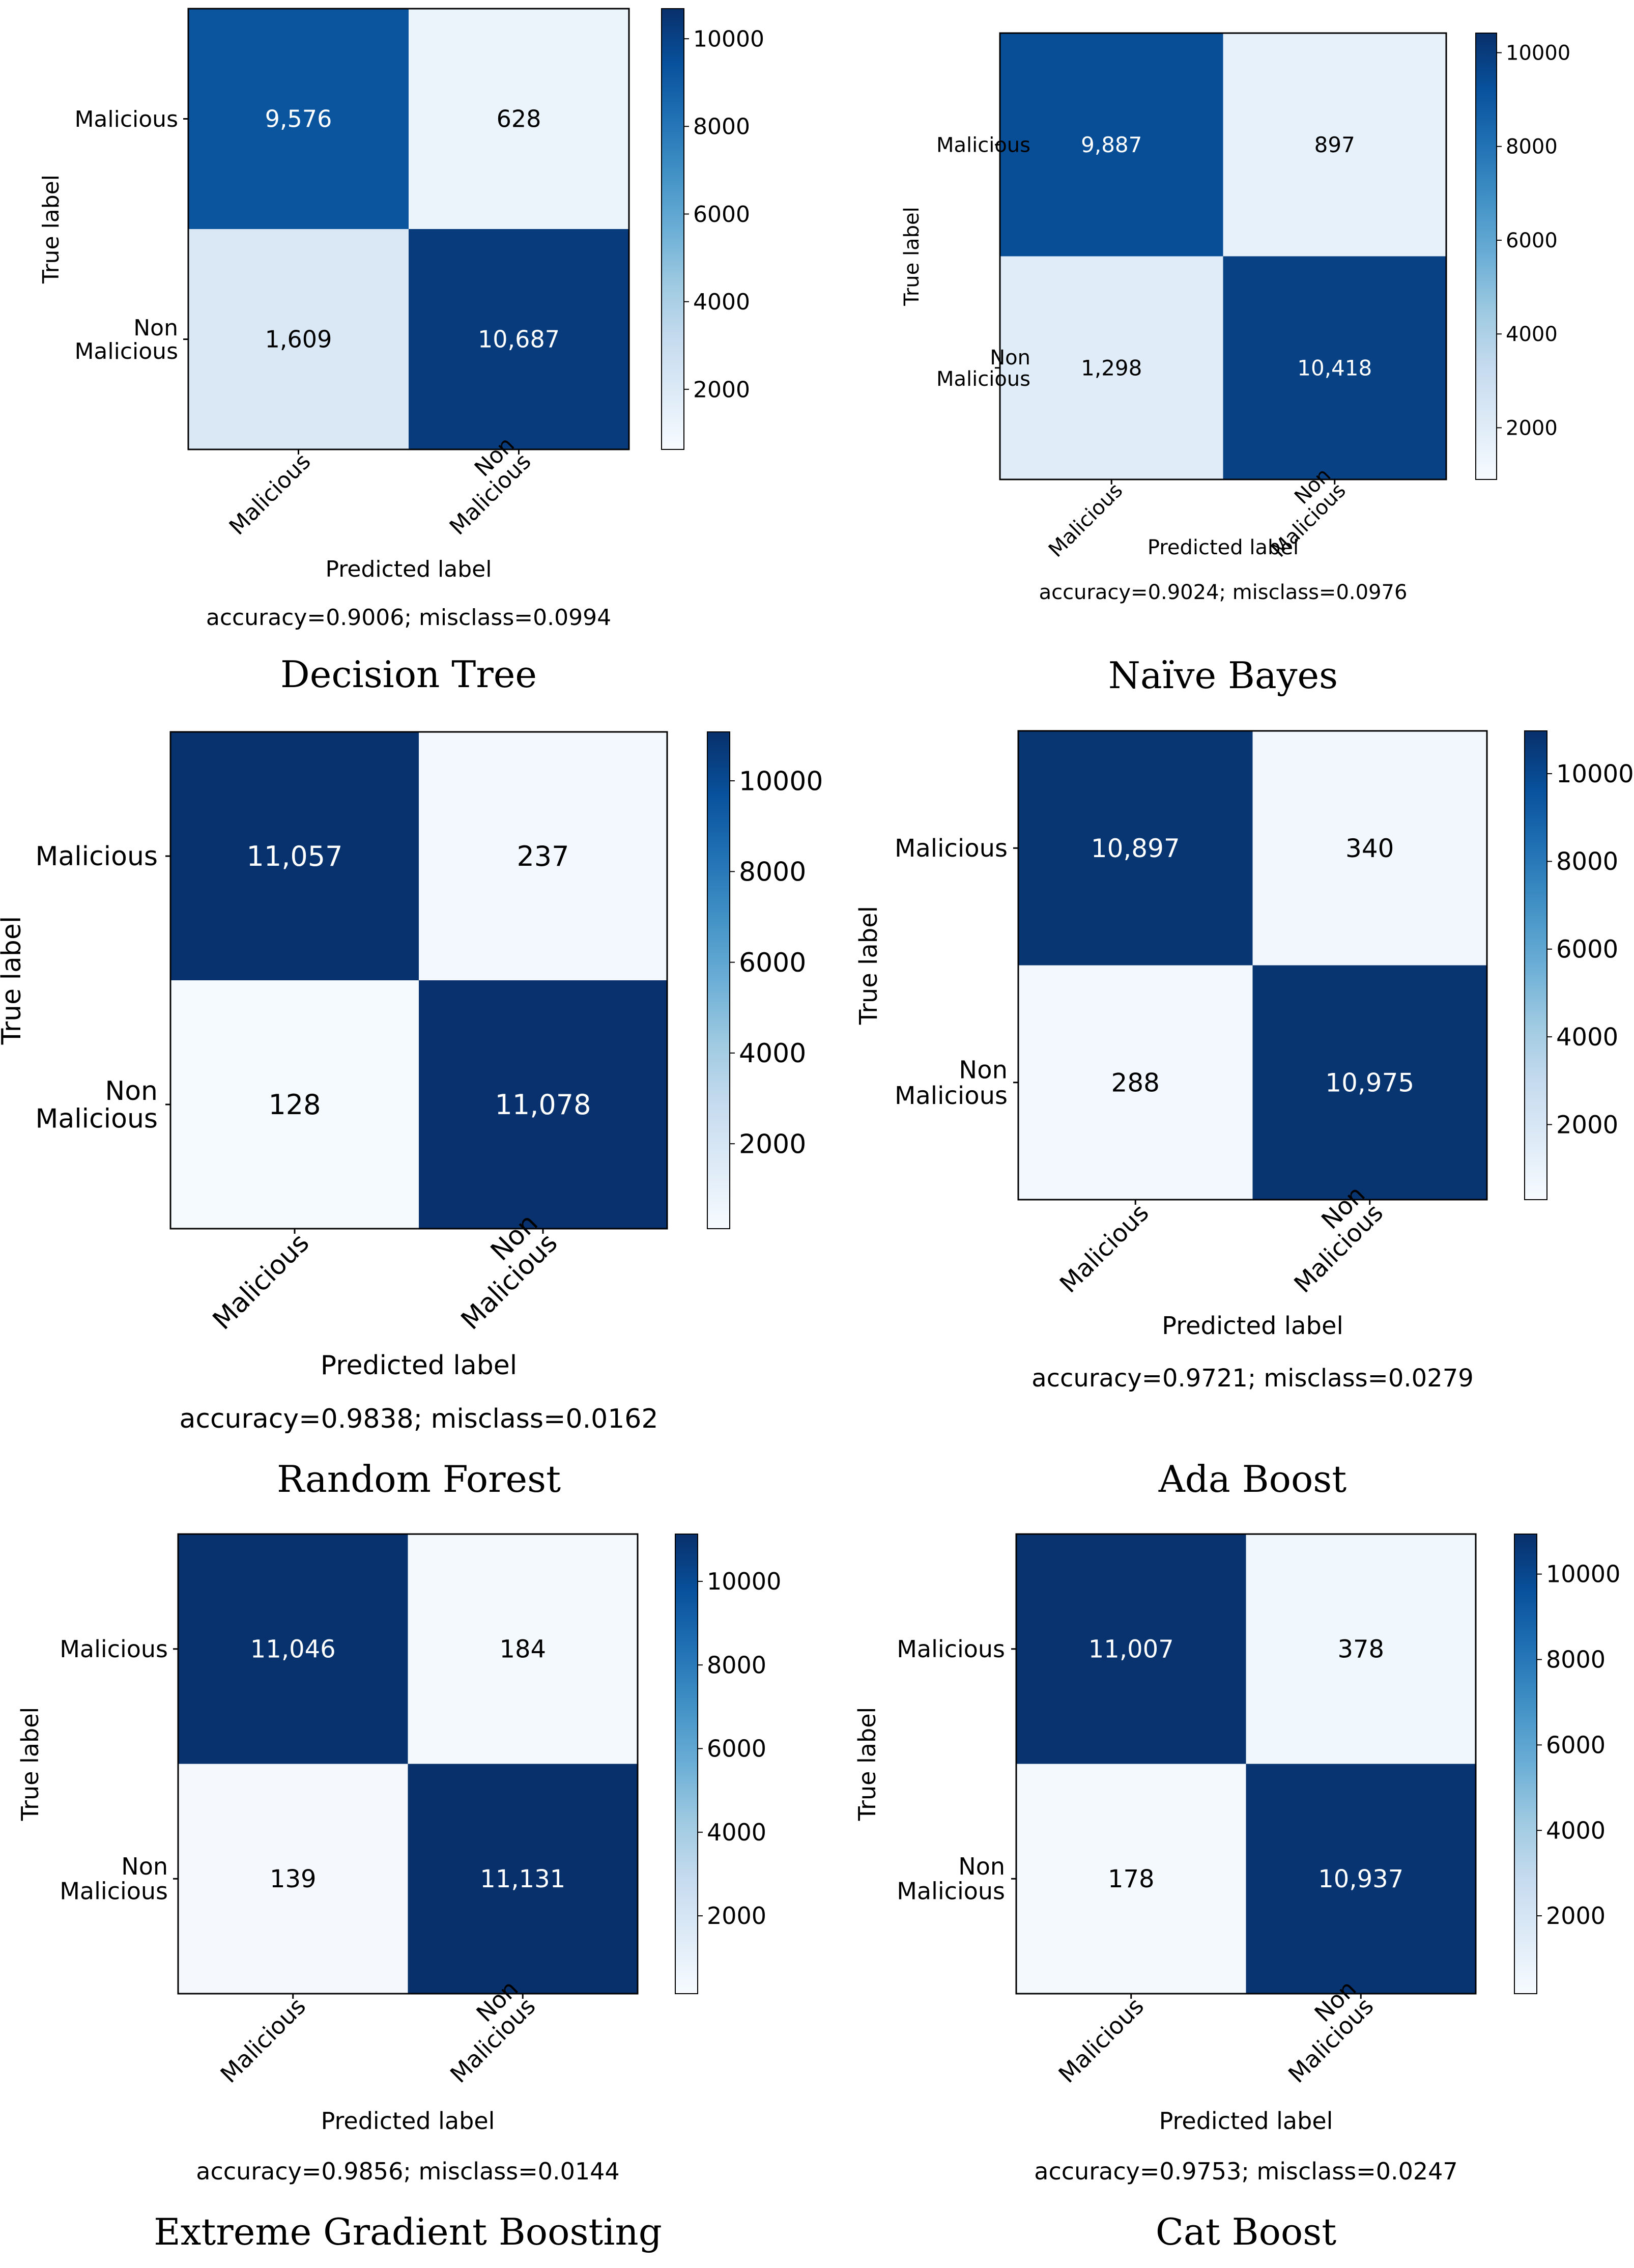 The image size is (1634, 2268). I want to click on cell-value-label: 1,298, so click(1111, 368).